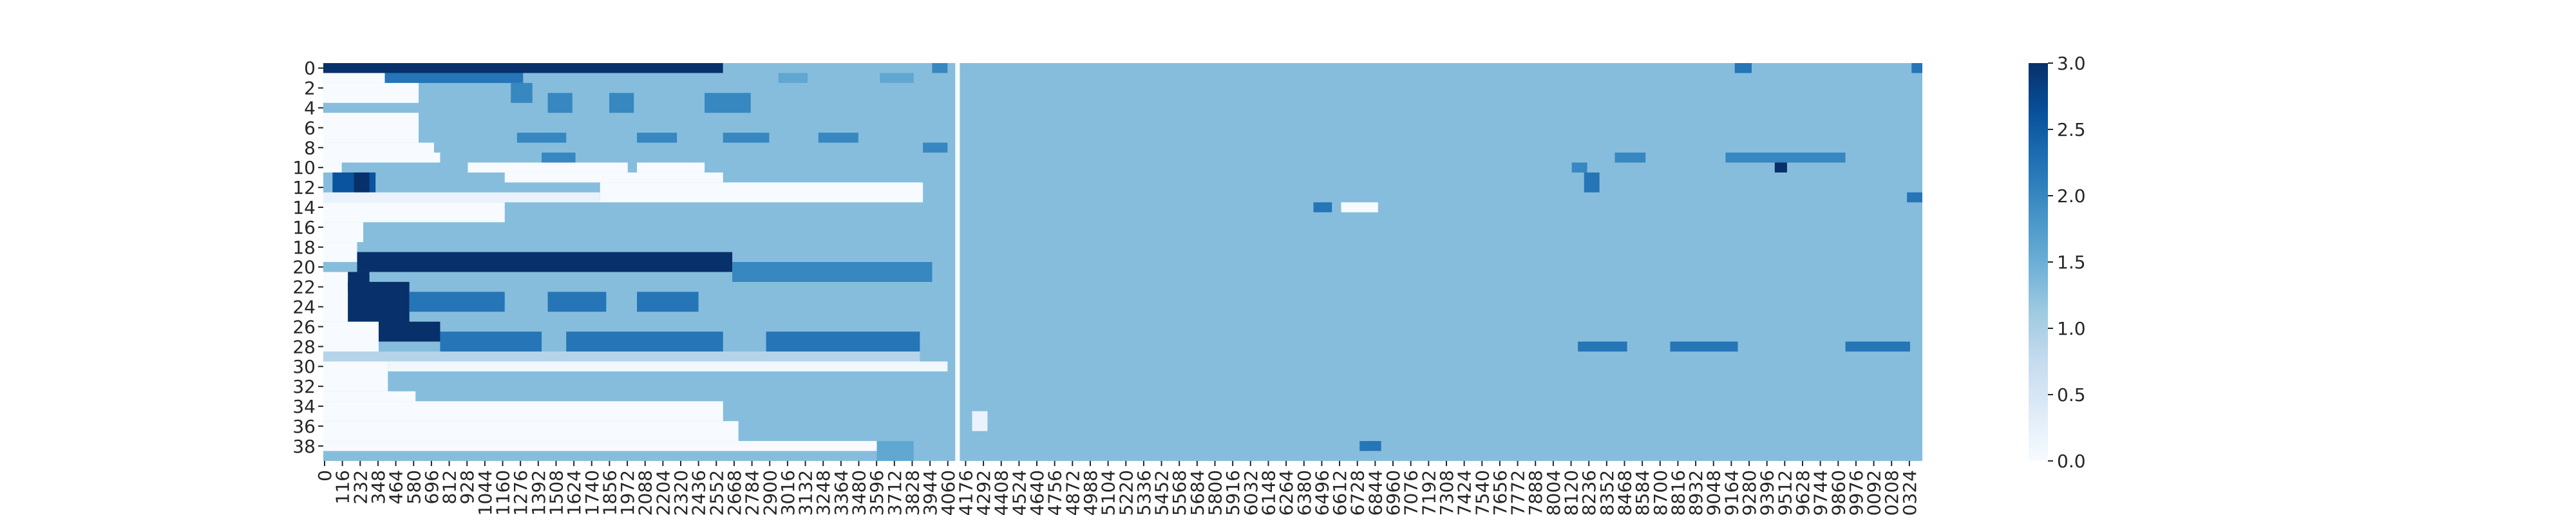 Image resolution: width=2576 pixels, height=515 pixels. I want to click on colorbar-tick-label-6: 3.0, so click(2071, 63).